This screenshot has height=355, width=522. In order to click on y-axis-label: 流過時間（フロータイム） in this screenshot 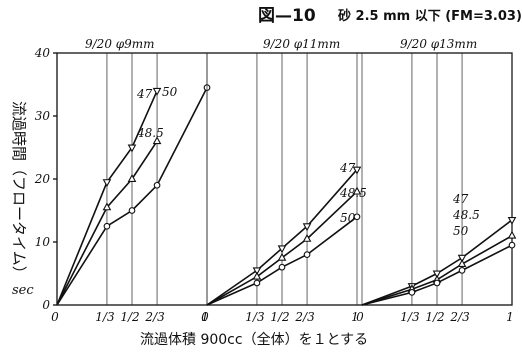, I will do `click(19, 191)`.